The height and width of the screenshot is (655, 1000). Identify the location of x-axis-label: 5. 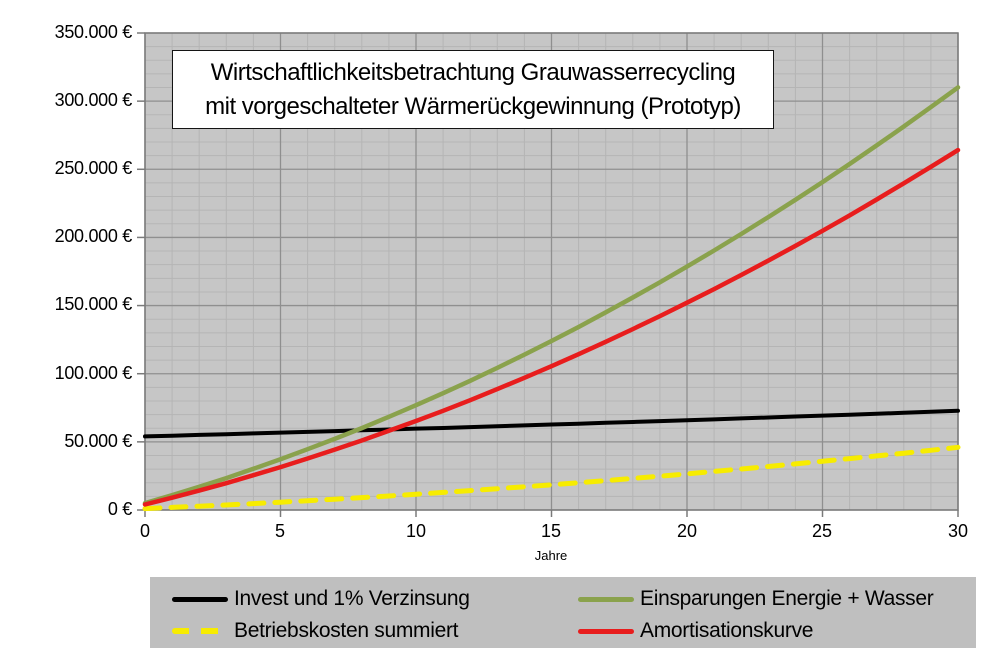
(279, 531).